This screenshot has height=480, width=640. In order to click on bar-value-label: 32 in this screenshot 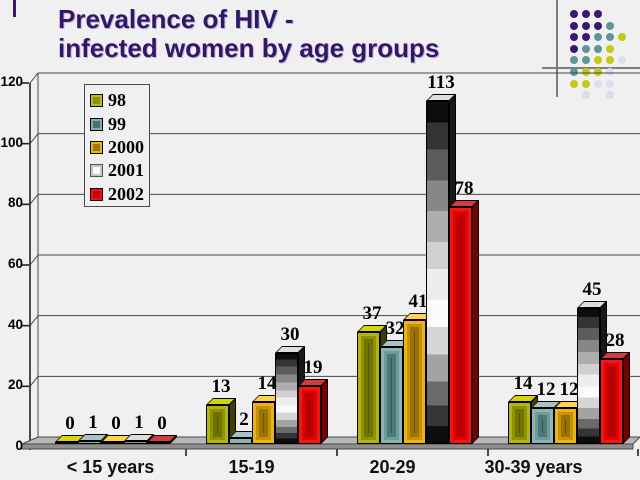, I will do `click(395, 328)`.